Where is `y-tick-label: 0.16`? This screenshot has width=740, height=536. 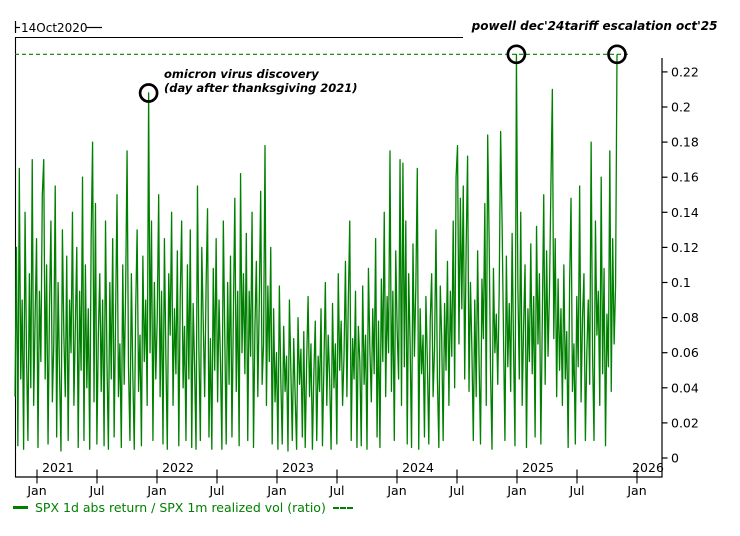
y-tick-label: 0.16 is located at coordinates (685, 177).